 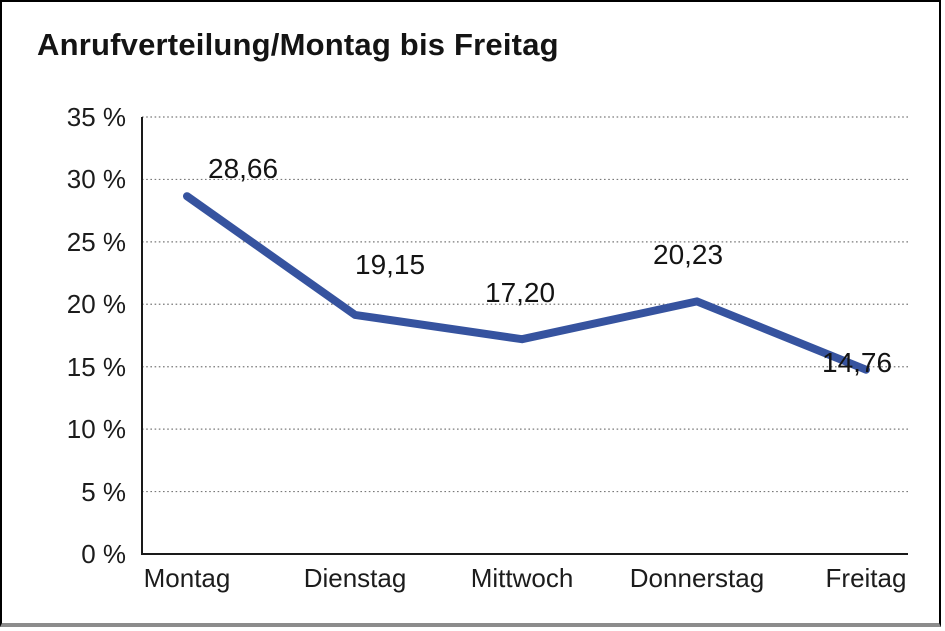 What do you see at coordinates (697, 578) in the screenshot?
I see `x-category-label: Donnerstag` at bounding box center [697, 578].